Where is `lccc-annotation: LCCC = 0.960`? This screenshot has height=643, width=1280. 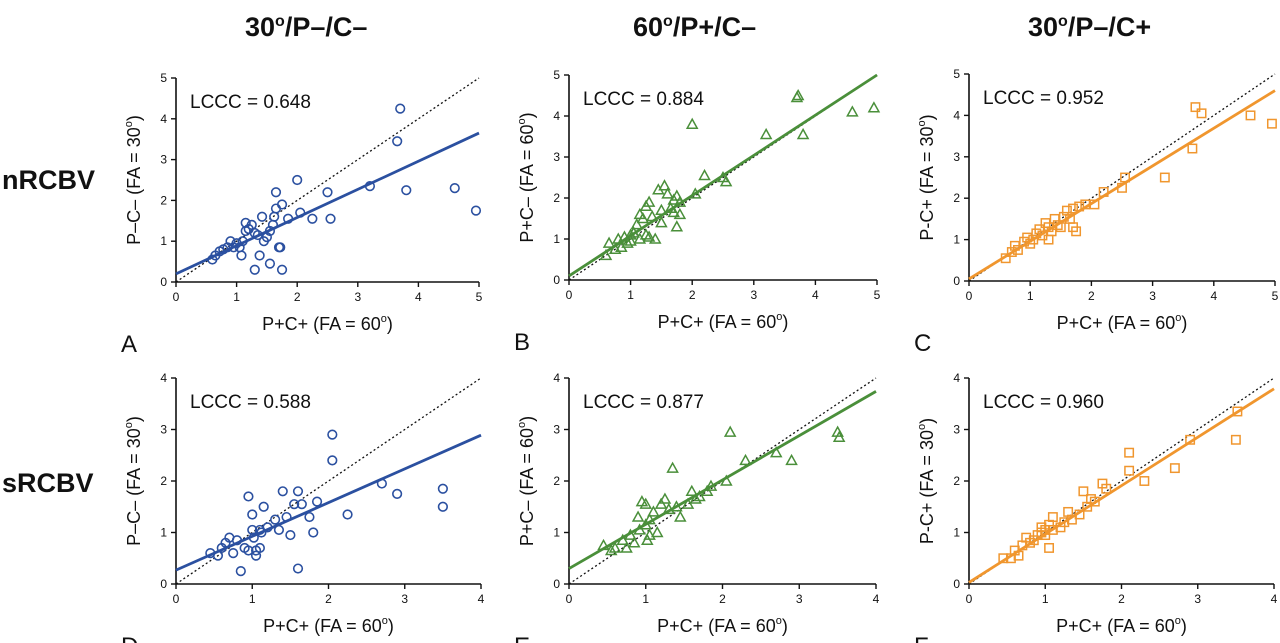 lccc-annotation: LCCC = 0.960 is located at coordinates (1043, 402).